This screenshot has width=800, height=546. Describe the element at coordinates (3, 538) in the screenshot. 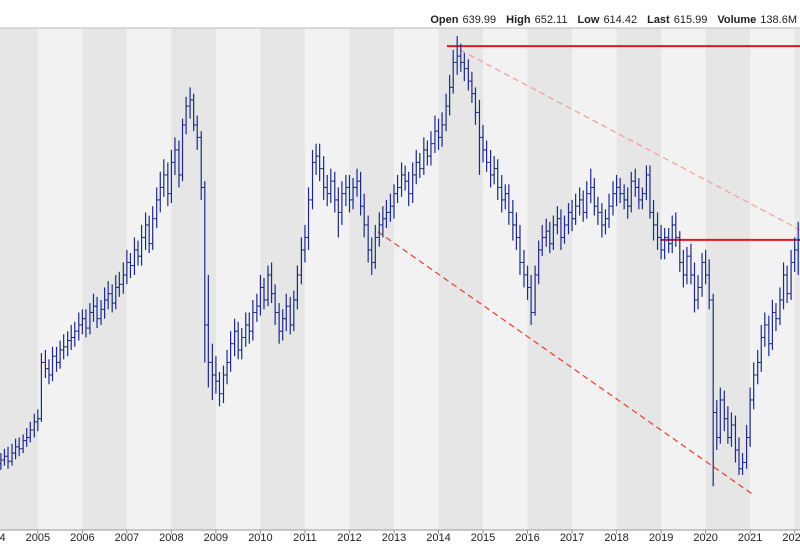

I see `x-tick-label: 2004` at that location.